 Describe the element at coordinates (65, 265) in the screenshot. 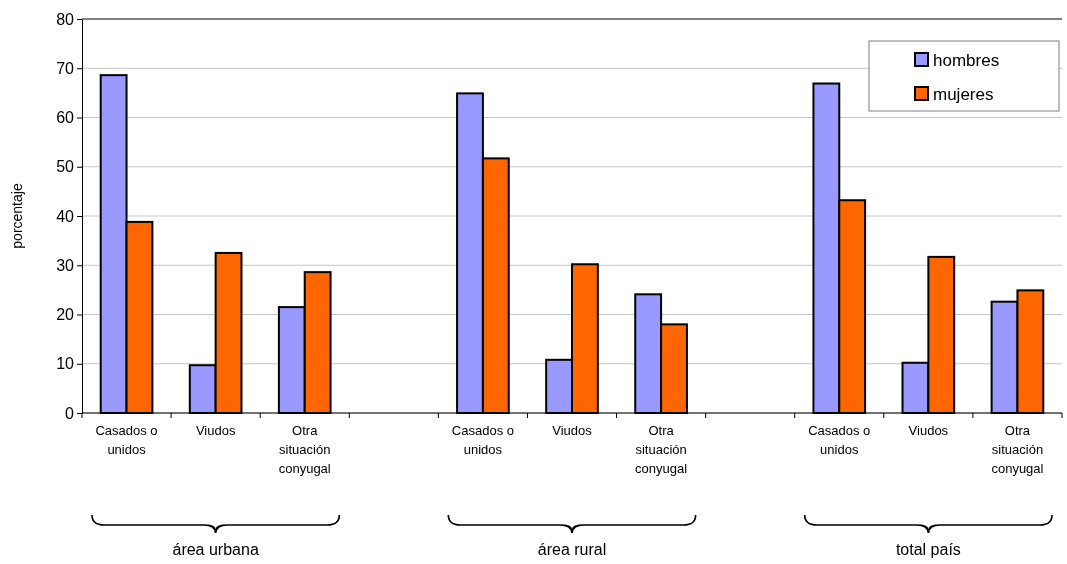

I see `y-tick-label: 30` at that location.